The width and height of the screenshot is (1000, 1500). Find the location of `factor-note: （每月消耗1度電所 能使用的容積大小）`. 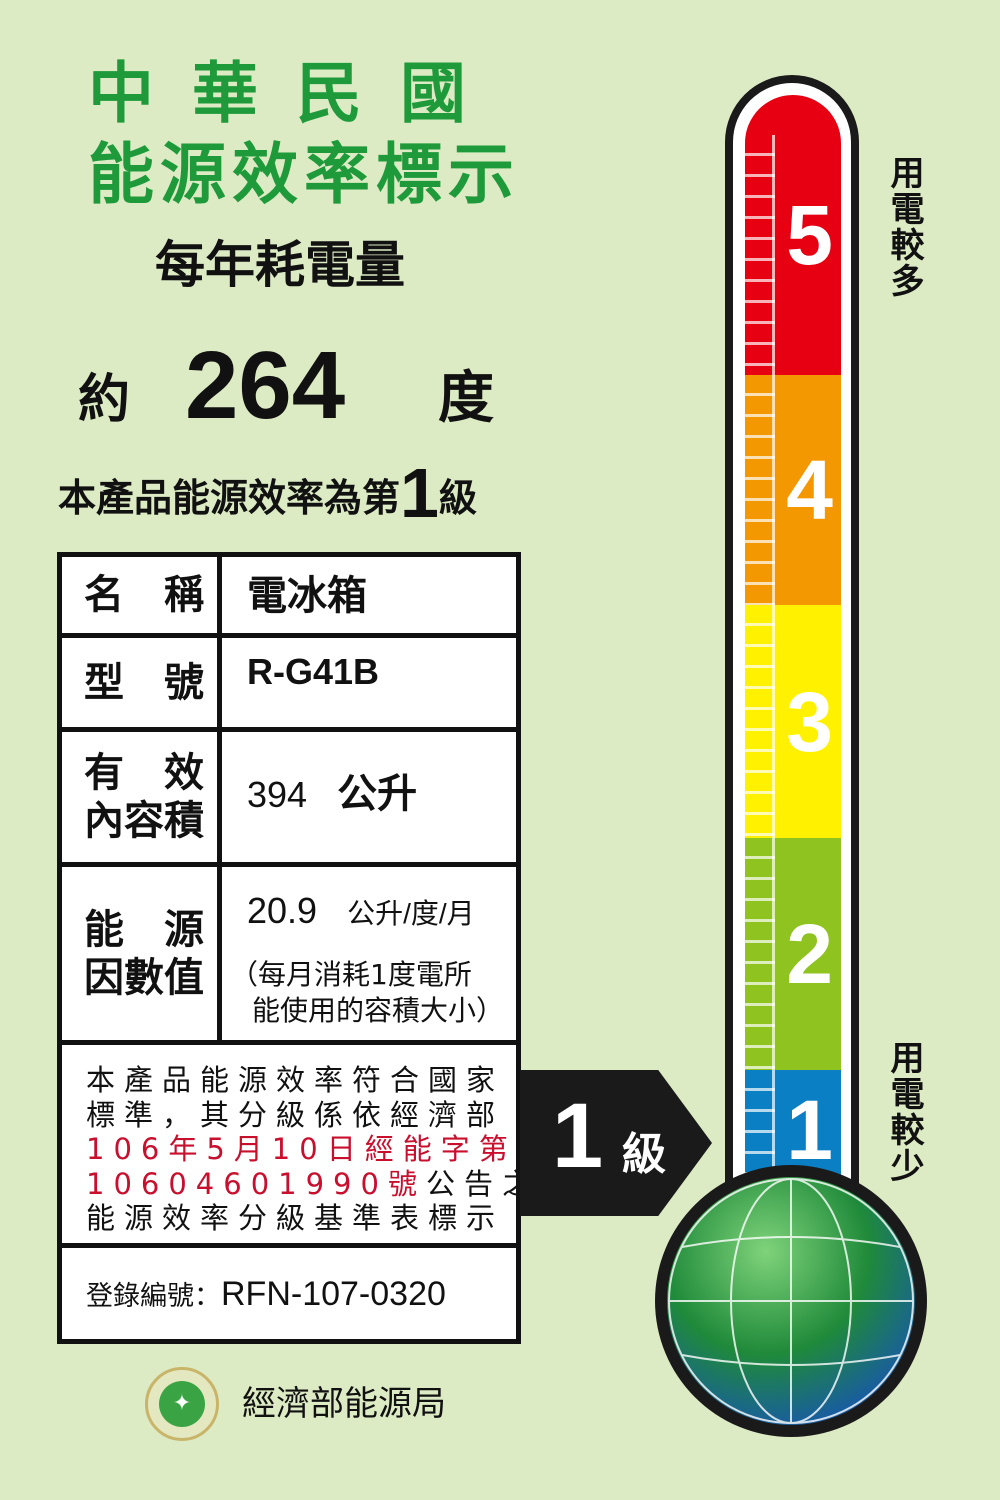

factor-note: （每月消耗1度電所 能使用的容積大小） is located at coordinates (367, 993).